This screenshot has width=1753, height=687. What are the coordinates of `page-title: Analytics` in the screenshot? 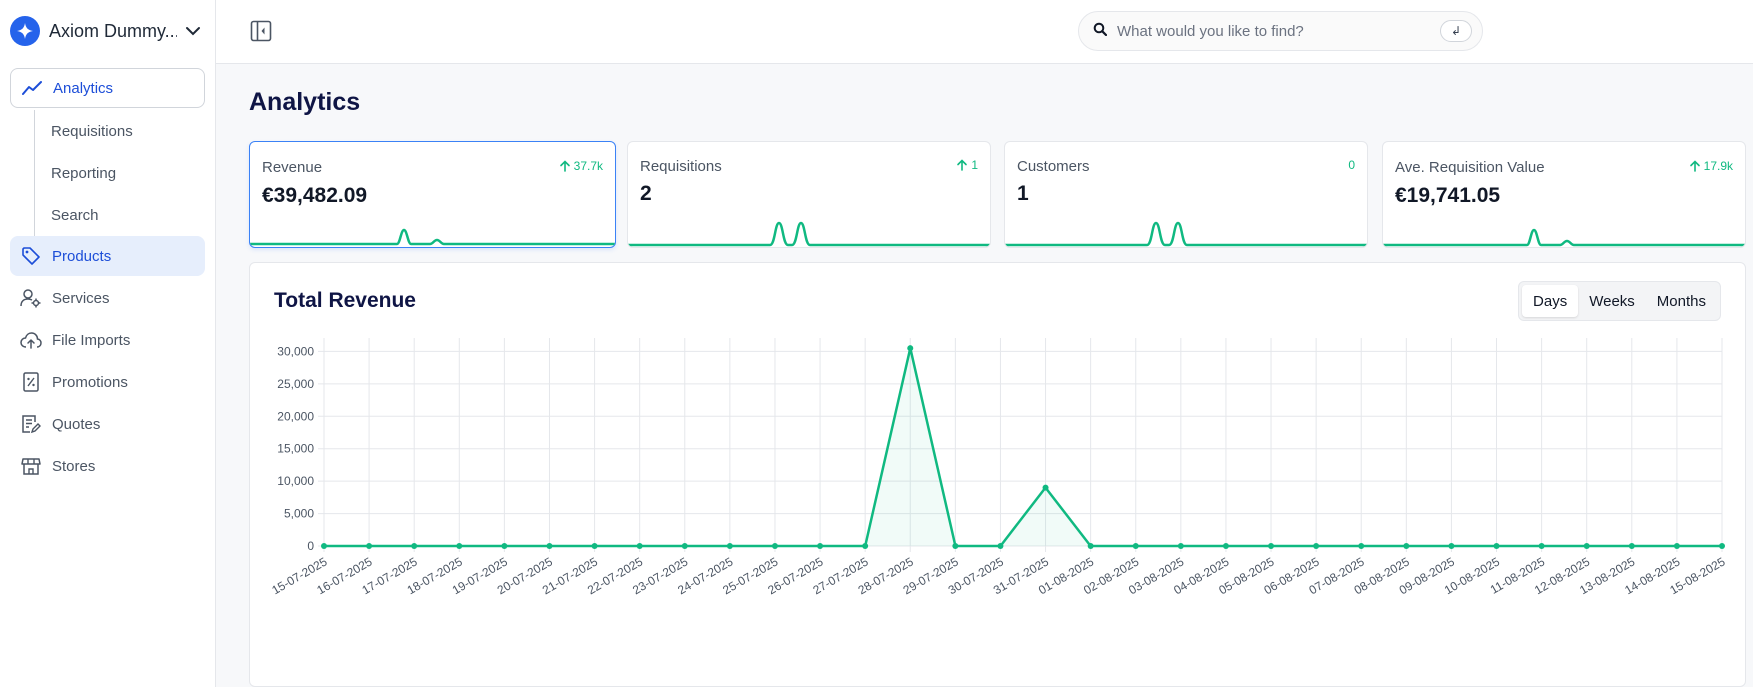 It's located at (305, 102).